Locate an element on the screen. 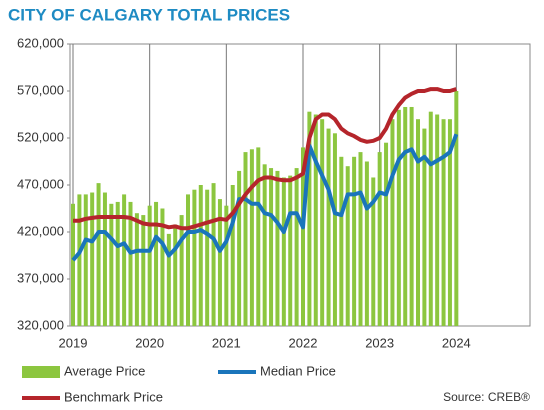  y-tick-label: 370,000 is located at coordinates (40, 277).